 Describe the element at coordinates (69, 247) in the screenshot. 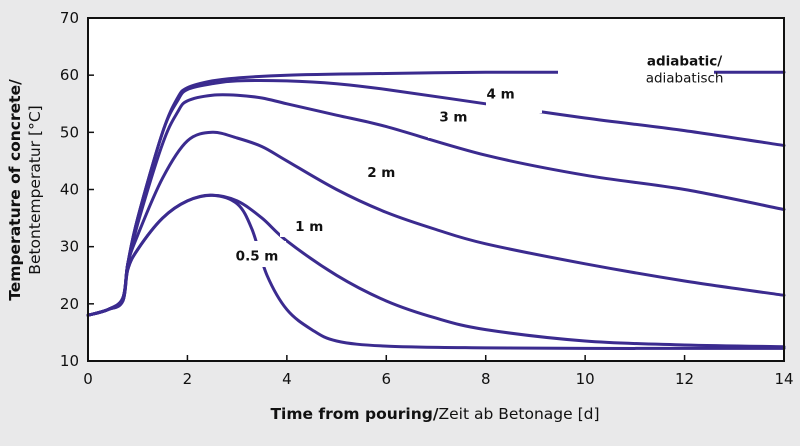

I see `y-tick-label: 30` at that location.